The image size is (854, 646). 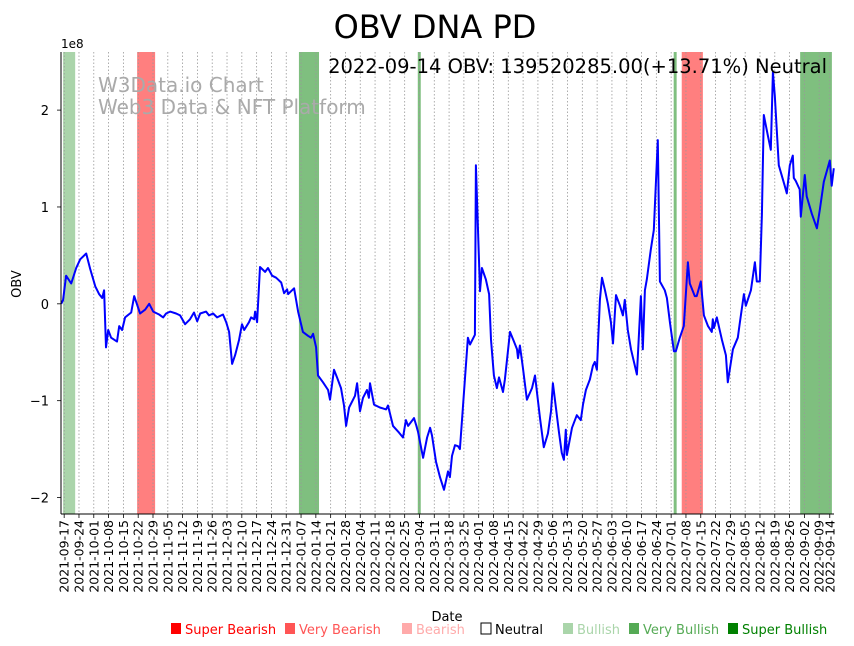 What do you see at coordinates (315, 556) in the screenshot?
I see `x-tick-label: 2022-01-14` at bounding box center [315, 556].